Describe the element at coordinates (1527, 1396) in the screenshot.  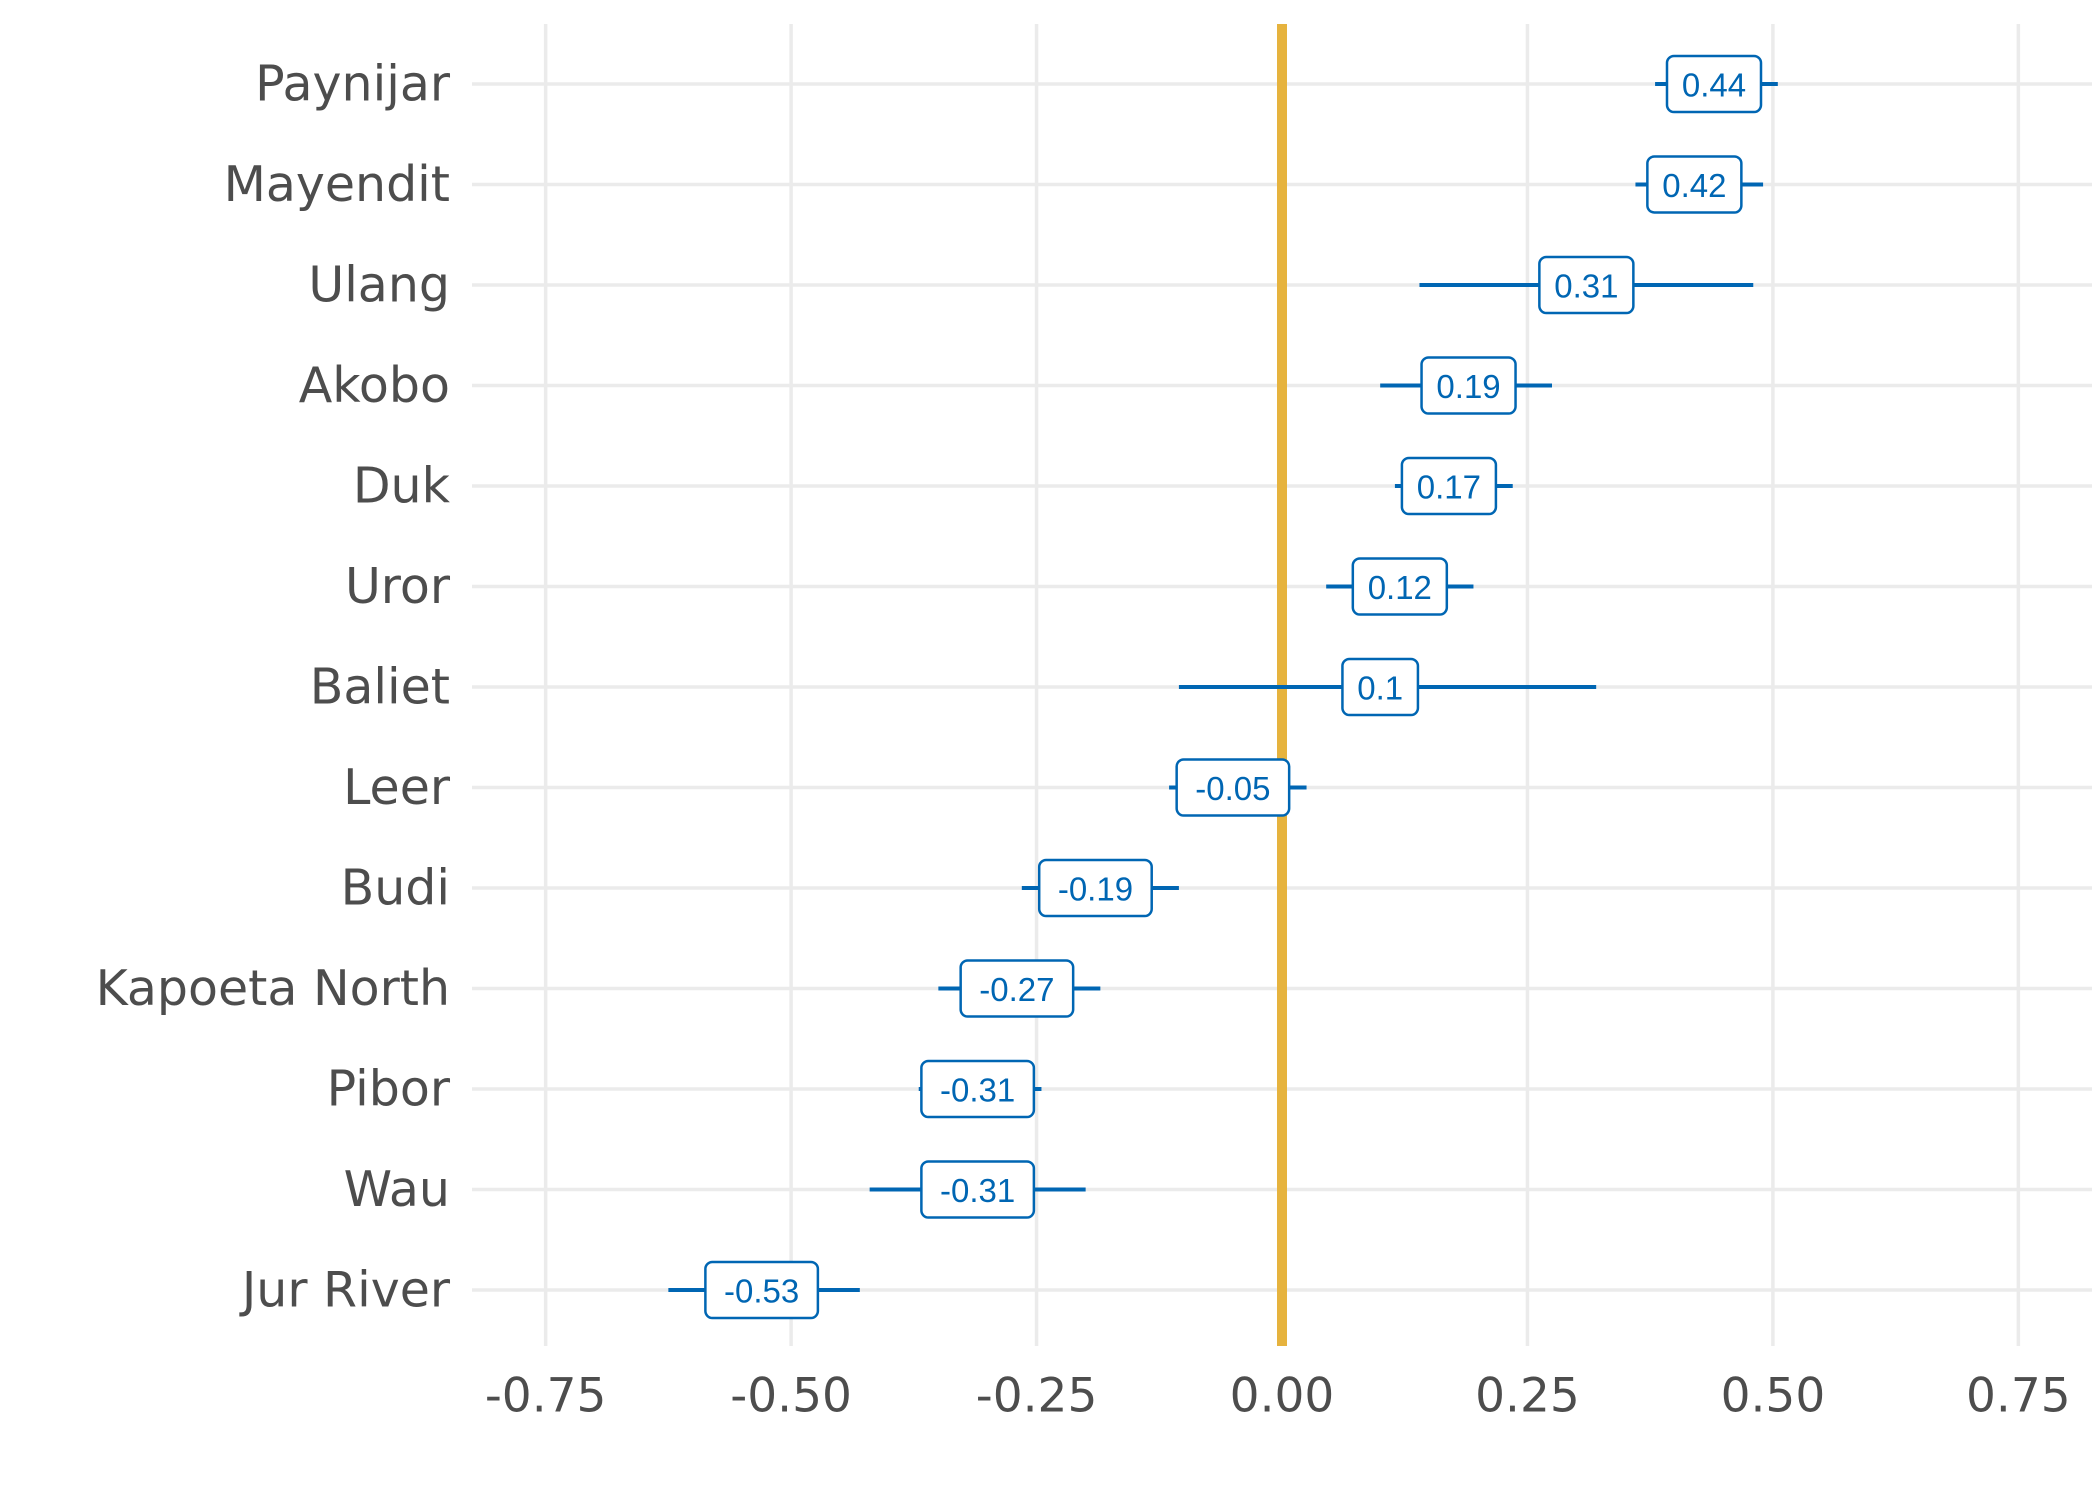
I see `x-tick-label: 0.25` at that location.